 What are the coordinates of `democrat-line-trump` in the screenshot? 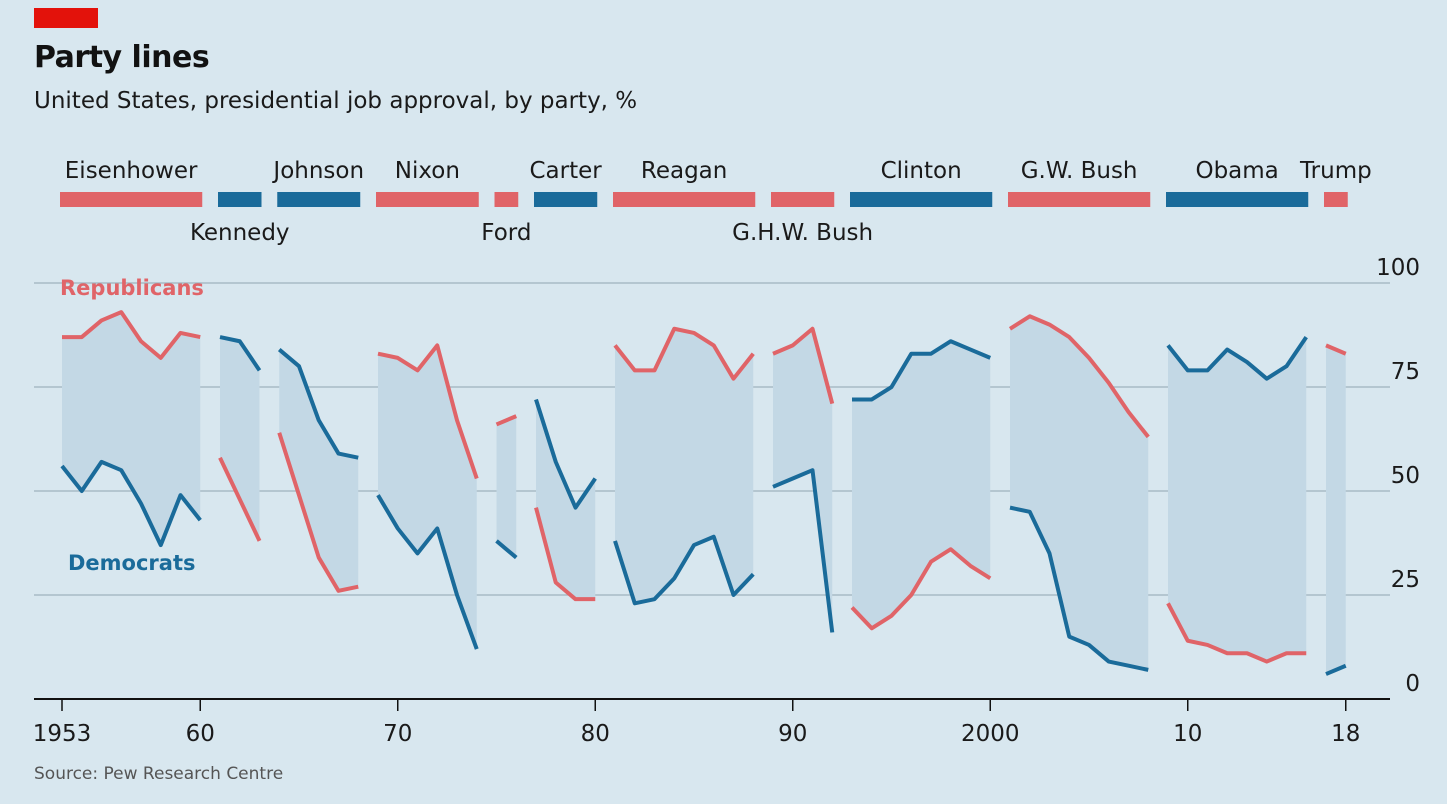 It's located at (1336, 669).